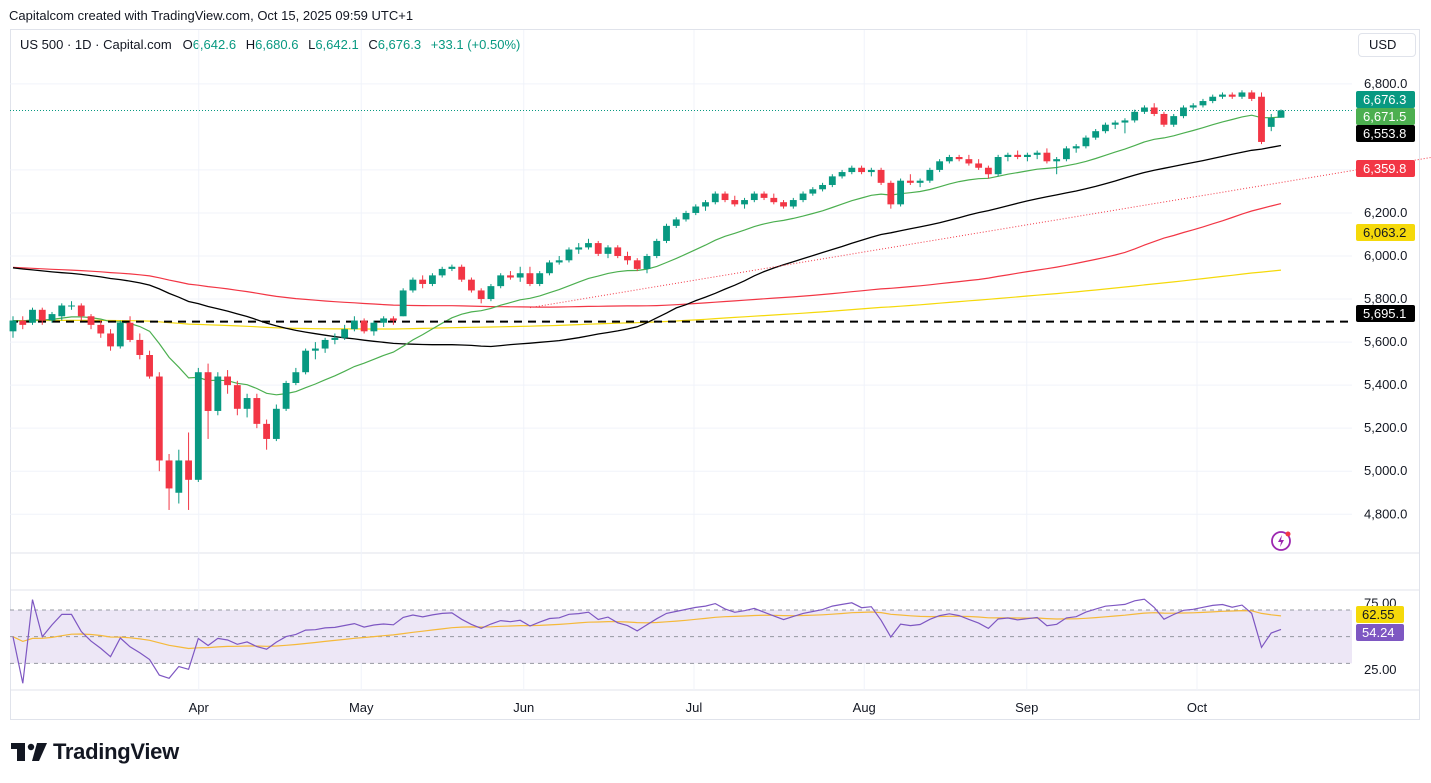  Describe the element at coordinates (1385, 255) in the screenshot. I see `price-tick-label: 6,000.0` at that location.